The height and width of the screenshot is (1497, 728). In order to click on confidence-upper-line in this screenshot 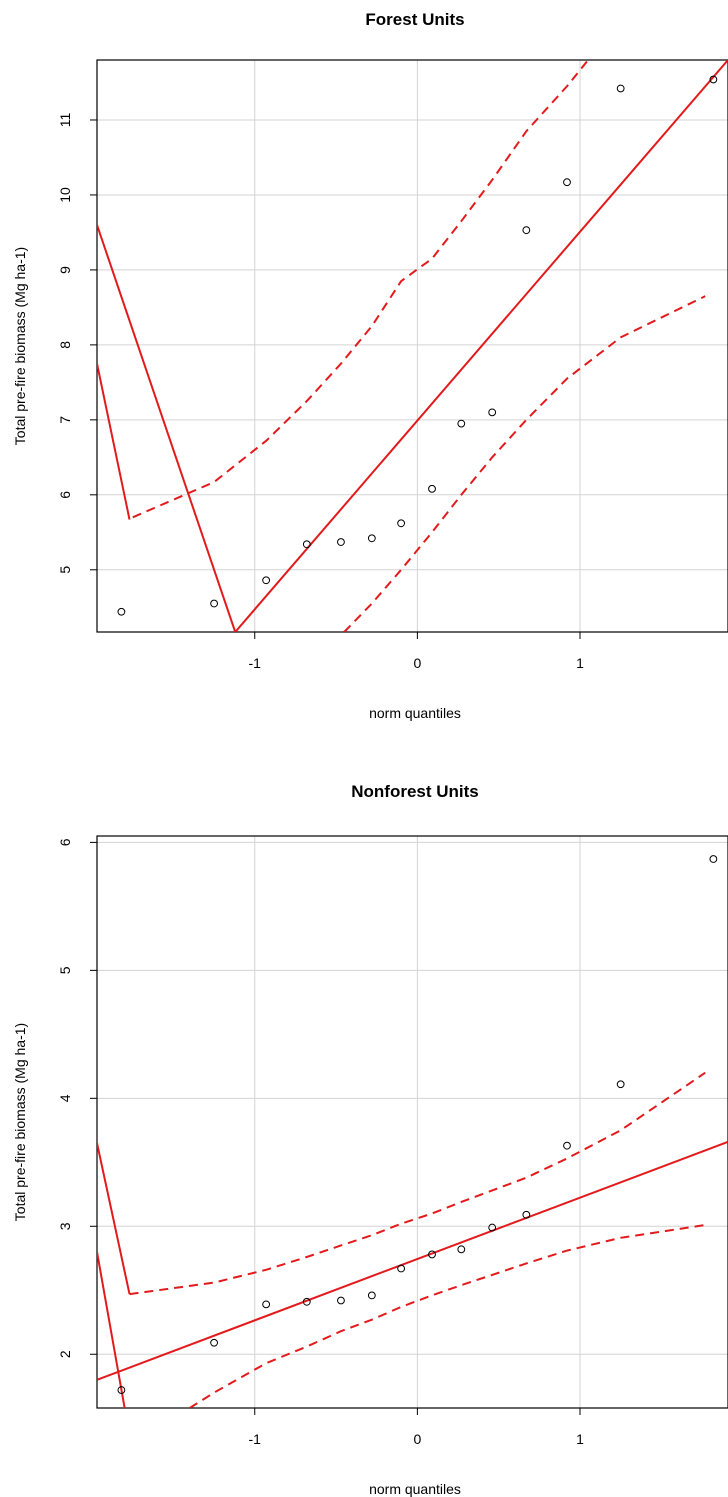, I will do `click(417, 1183)`.